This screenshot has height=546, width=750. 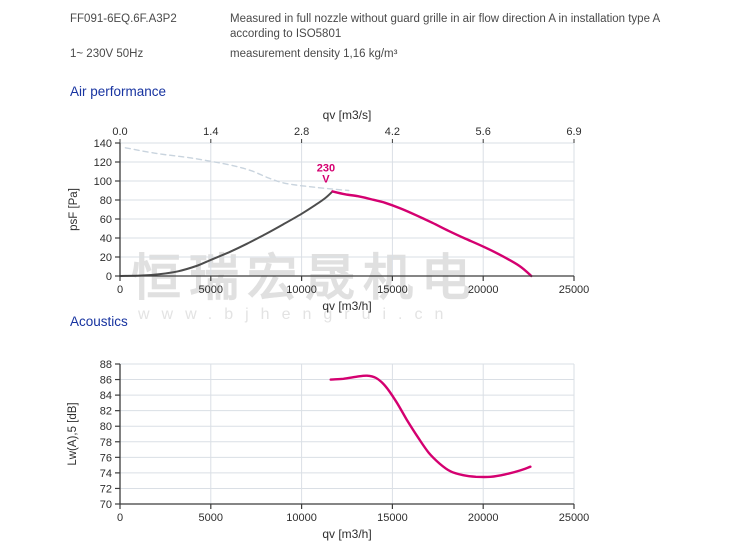 What do you see at coordinates (118, 91) in the screenshot?
I see `section-title-air-performance: Air performance` at bounding box center [118, 91].